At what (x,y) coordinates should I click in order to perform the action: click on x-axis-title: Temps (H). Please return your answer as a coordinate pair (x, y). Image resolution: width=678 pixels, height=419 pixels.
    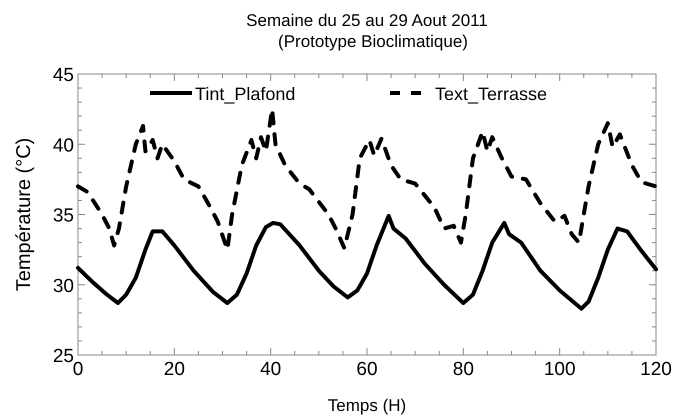
    Looking at the image, I should click on (367, 405).